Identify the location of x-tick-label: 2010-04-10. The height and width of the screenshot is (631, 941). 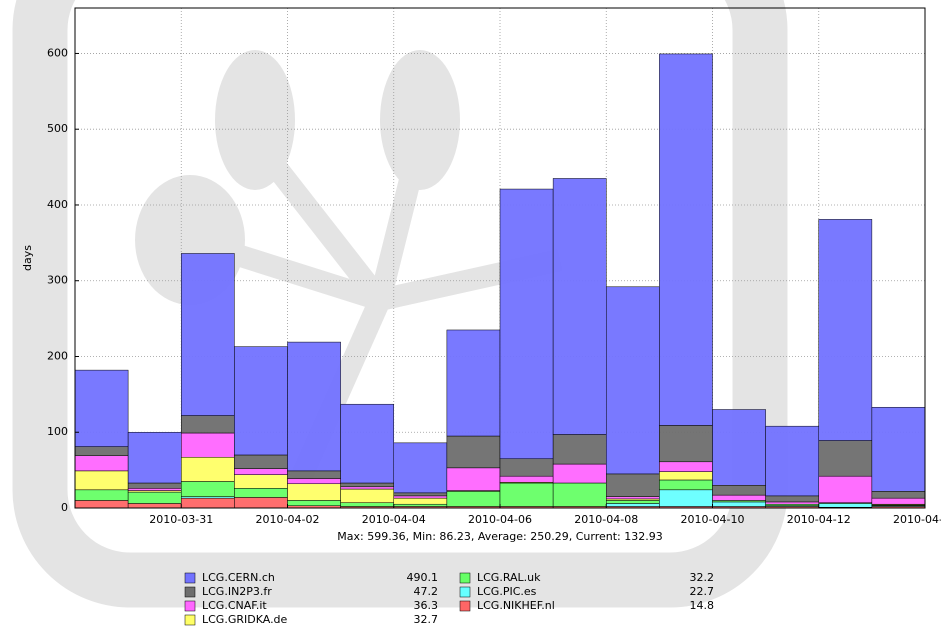
(713, 519).